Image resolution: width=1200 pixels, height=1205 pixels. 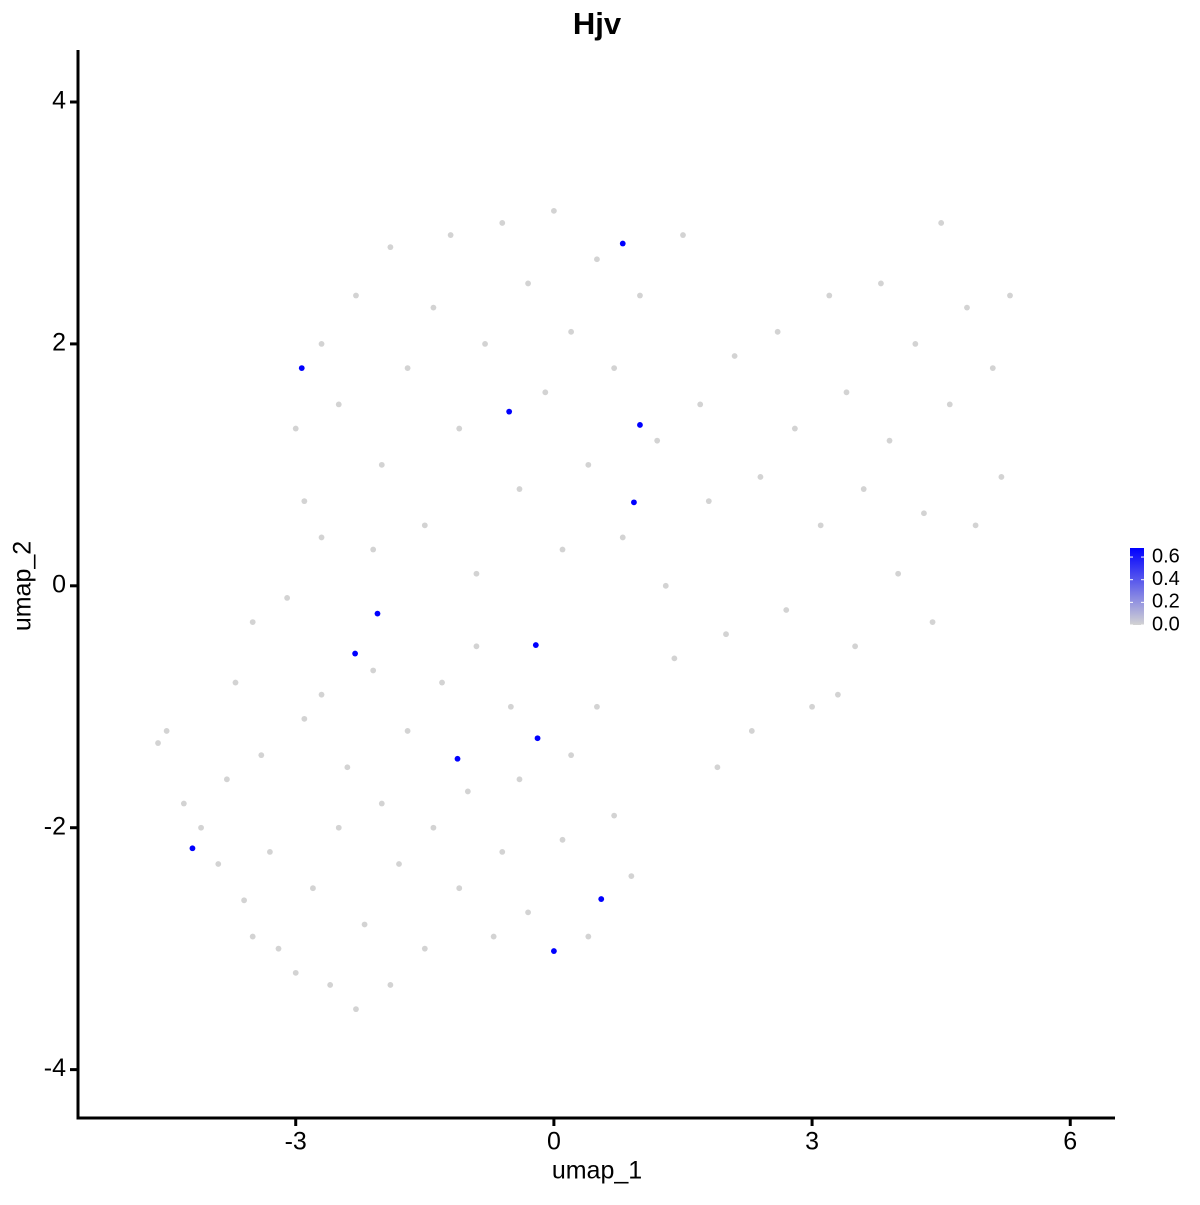 I want to click on y-tick-label: -2, so click(x=55, y=826).